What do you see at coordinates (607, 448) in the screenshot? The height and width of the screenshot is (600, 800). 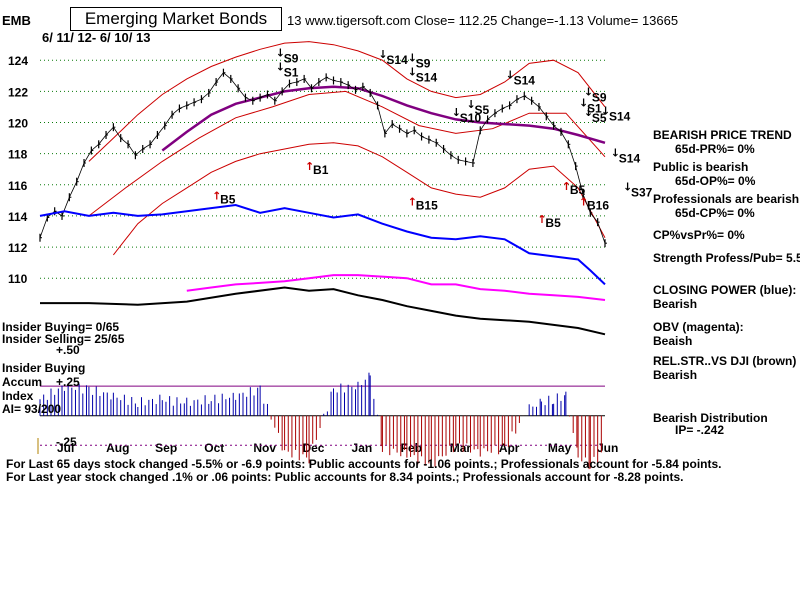 I see `x-tick-label-jun: Jun` at bounding box center [607, 448].